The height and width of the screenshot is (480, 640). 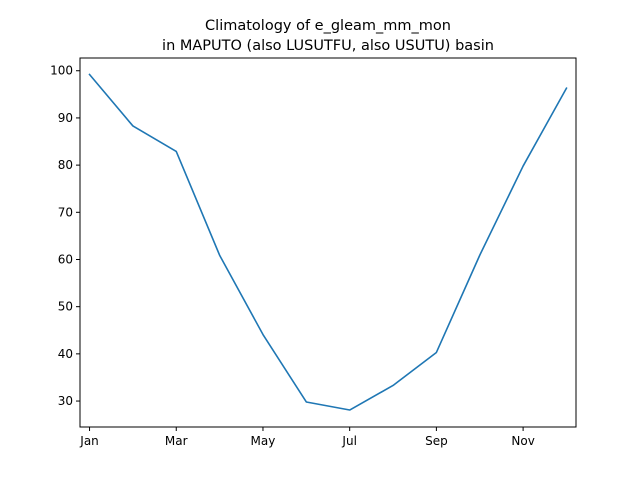 What do you see at coordinates (65, 401) in the screenshot?
I see `y-tick-label: 30` at bounding box center [65, 401].